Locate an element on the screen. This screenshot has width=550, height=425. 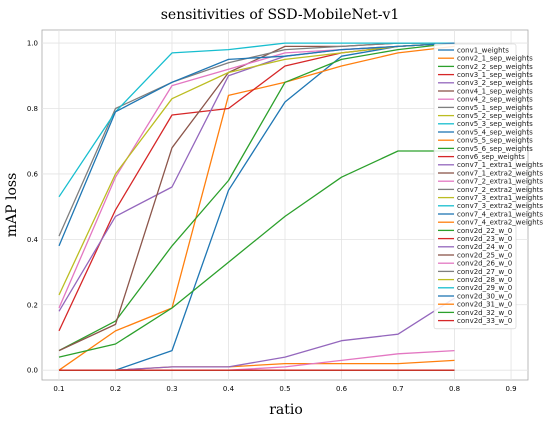
legend-entry: conv2_2_sep_weights is located at coordinates (495, 67).